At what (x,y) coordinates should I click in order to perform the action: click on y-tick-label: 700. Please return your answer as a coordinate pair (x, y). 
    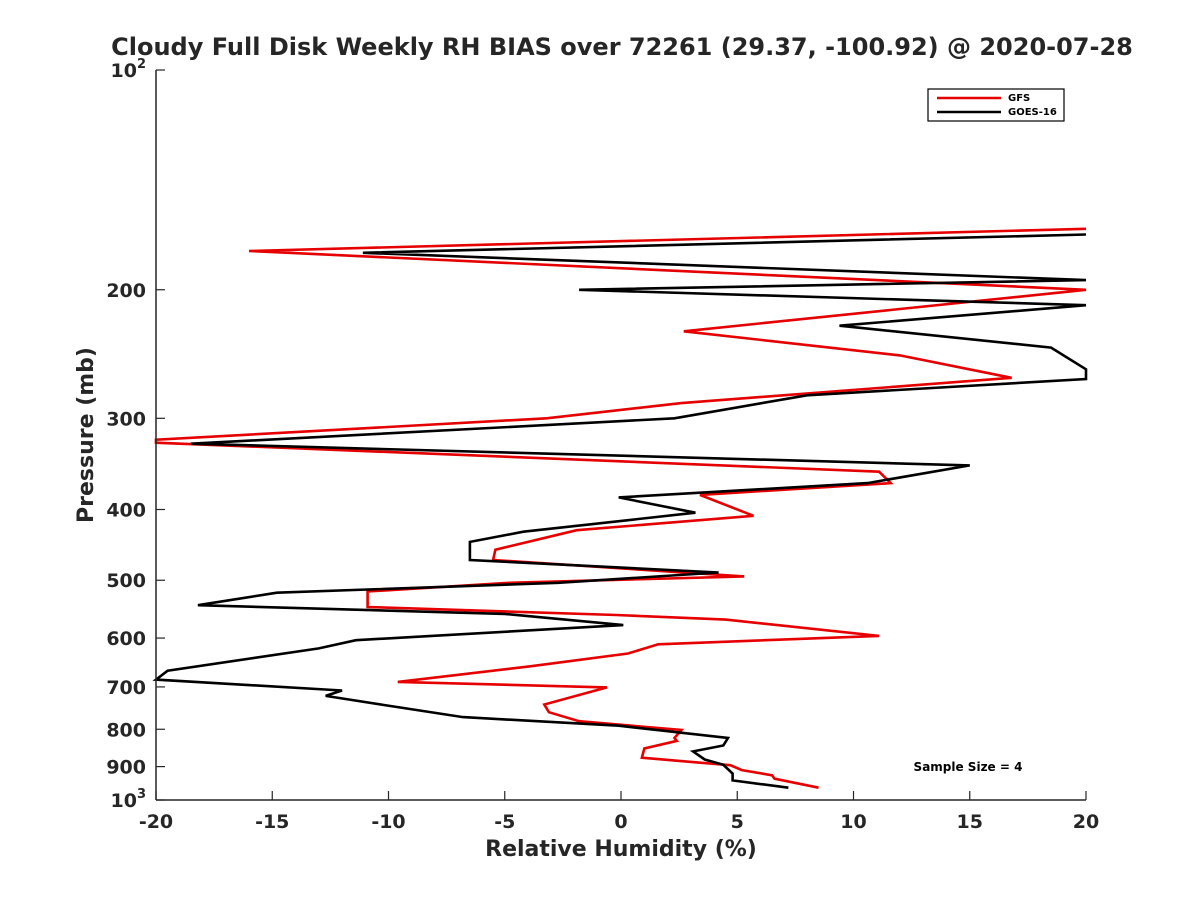
    Looking at the image, I should click on (126, 688).